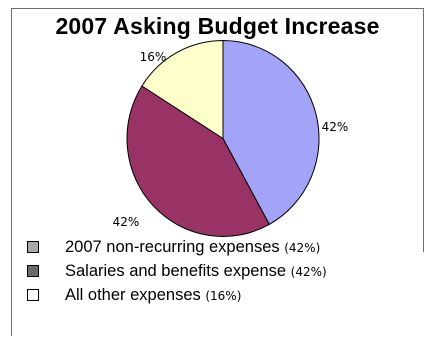 The image size is (430, 337). What do you see at coordinates (11, 172) in the screenshot?
I see `frame-left-border` at bounding box center [11, 172].